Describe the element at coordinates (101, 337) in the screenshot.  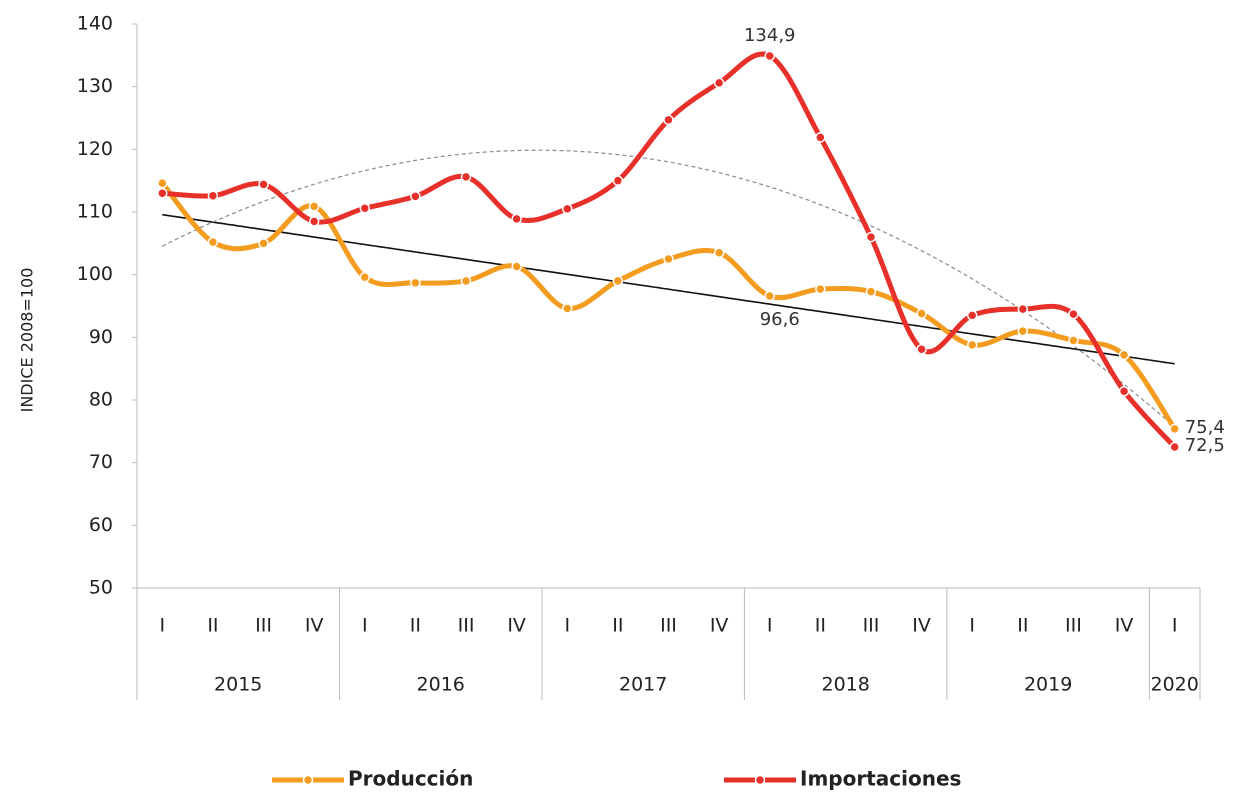
I see `y-tick-label: 90` at that location.